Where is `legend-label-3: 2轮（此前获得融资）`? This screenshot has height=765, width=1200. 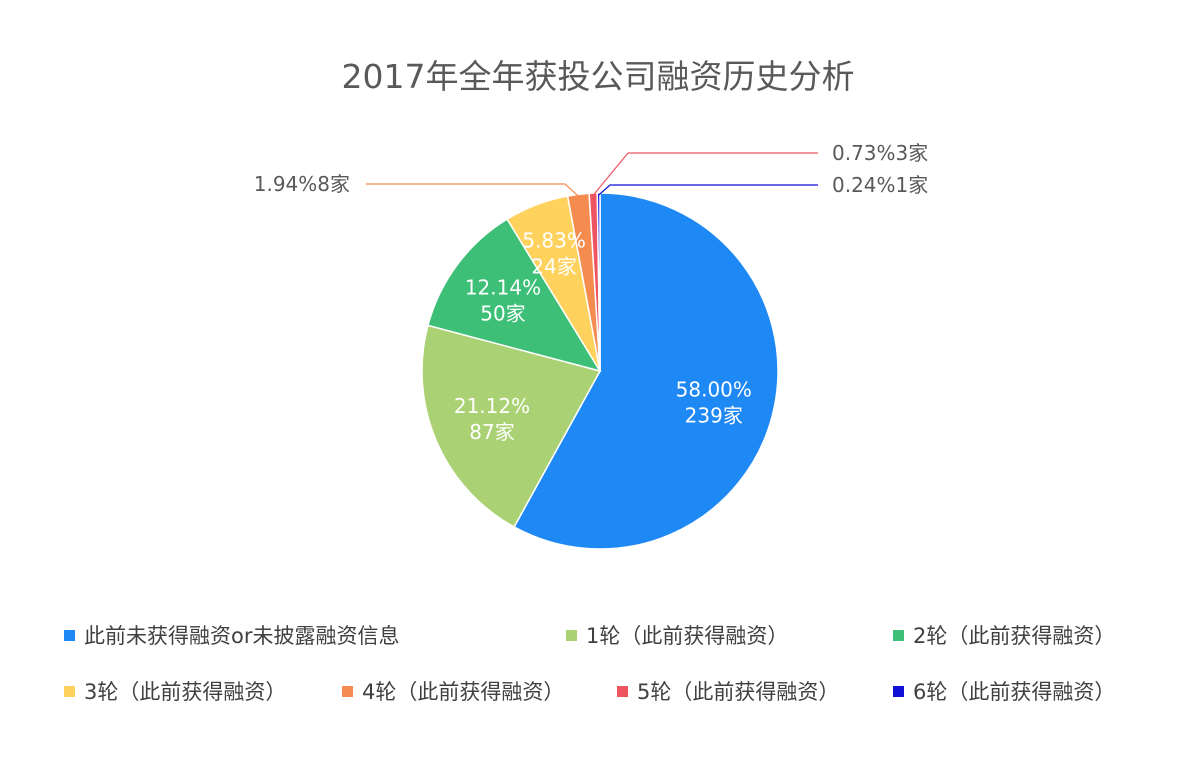
legend-label-3: 2轮（此前获得融资） is located at coordinates (1014, 636).